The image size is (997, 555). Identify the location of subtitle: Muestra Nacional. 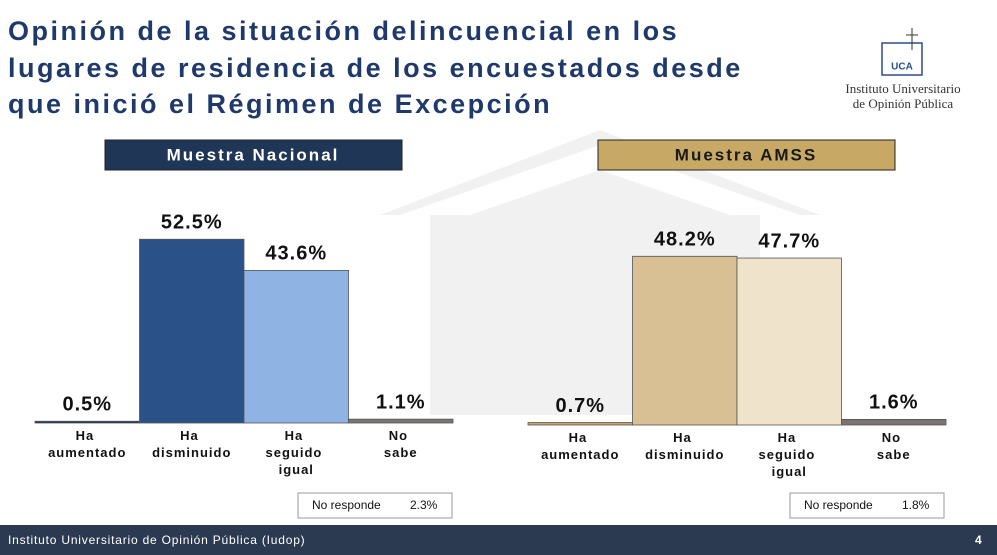
(253, 154).